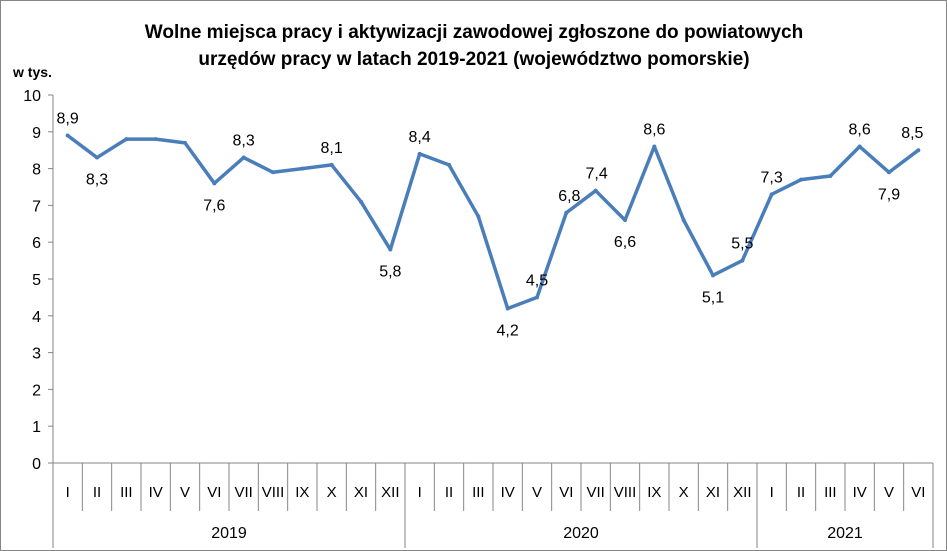 The width and height of the screenshot is (947, 551). Describe the element at coordinates (36, 280) in the screenshot. I see `y-tick-label: 5` at that location.